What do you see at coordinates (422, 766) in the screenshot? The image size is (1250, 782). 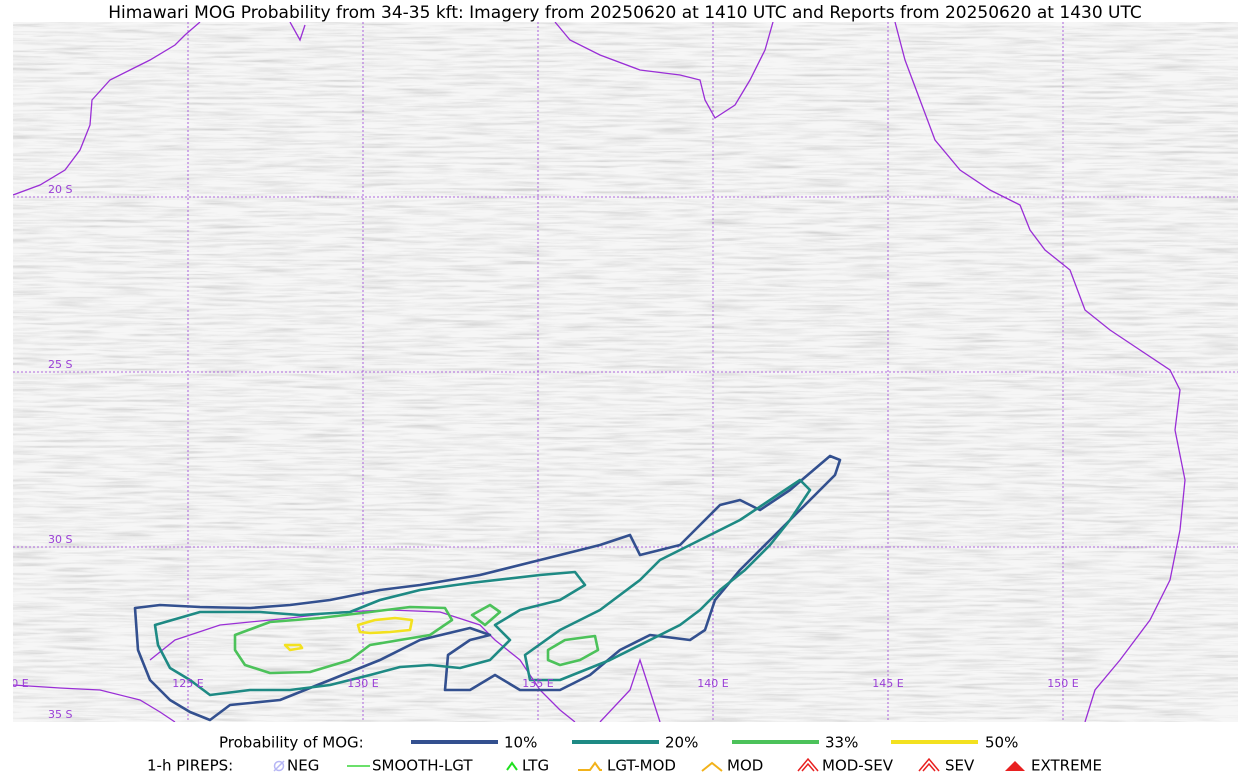 I see `legend-label: SMOOTH-LGT` at bounding box center [422, 766].